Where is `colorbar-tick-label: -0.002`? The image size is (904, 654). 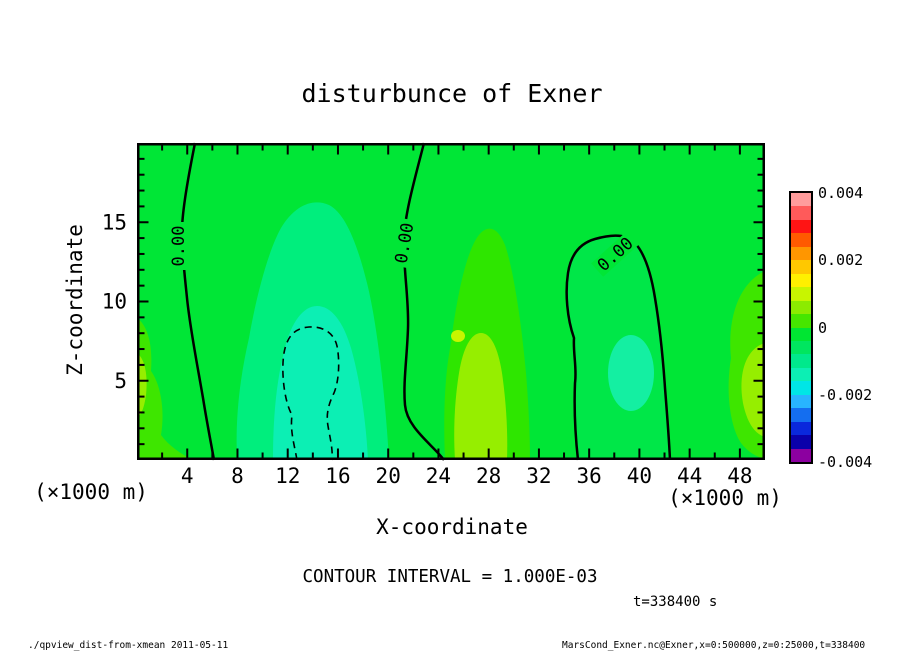 colorbar-tick-label: -0.002 is located at coordinates (845, 394).